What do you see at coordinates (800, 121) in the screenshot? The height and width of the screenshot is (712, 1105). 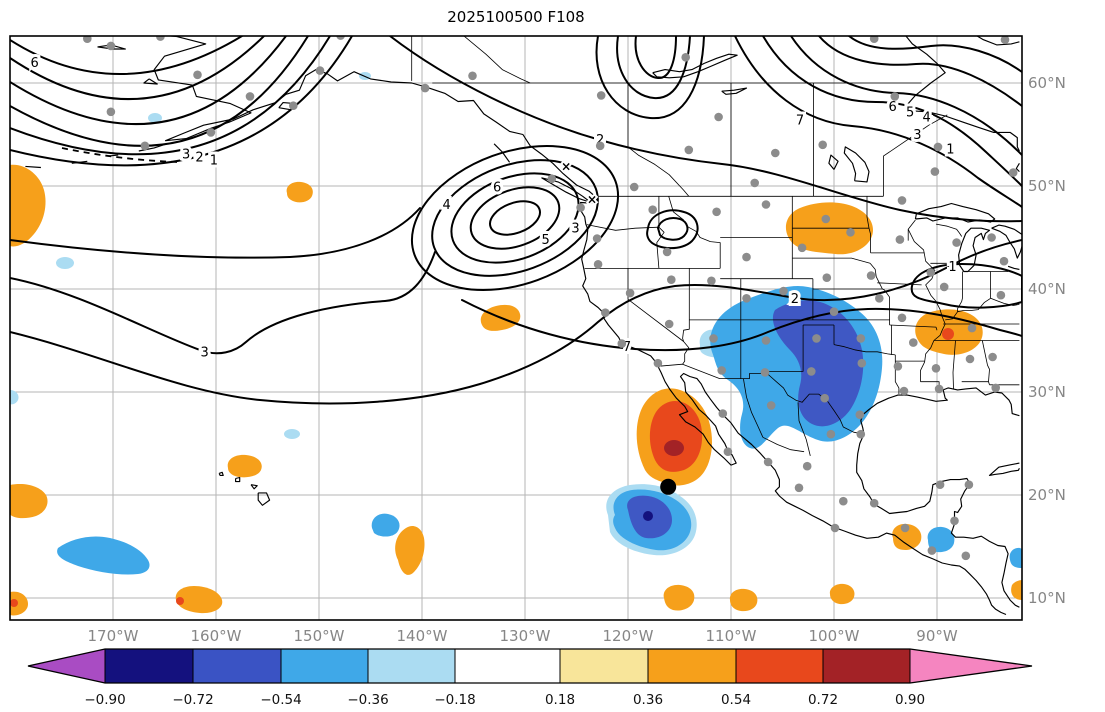 I see `contour-label: 7` at bounding box center [800, 121].